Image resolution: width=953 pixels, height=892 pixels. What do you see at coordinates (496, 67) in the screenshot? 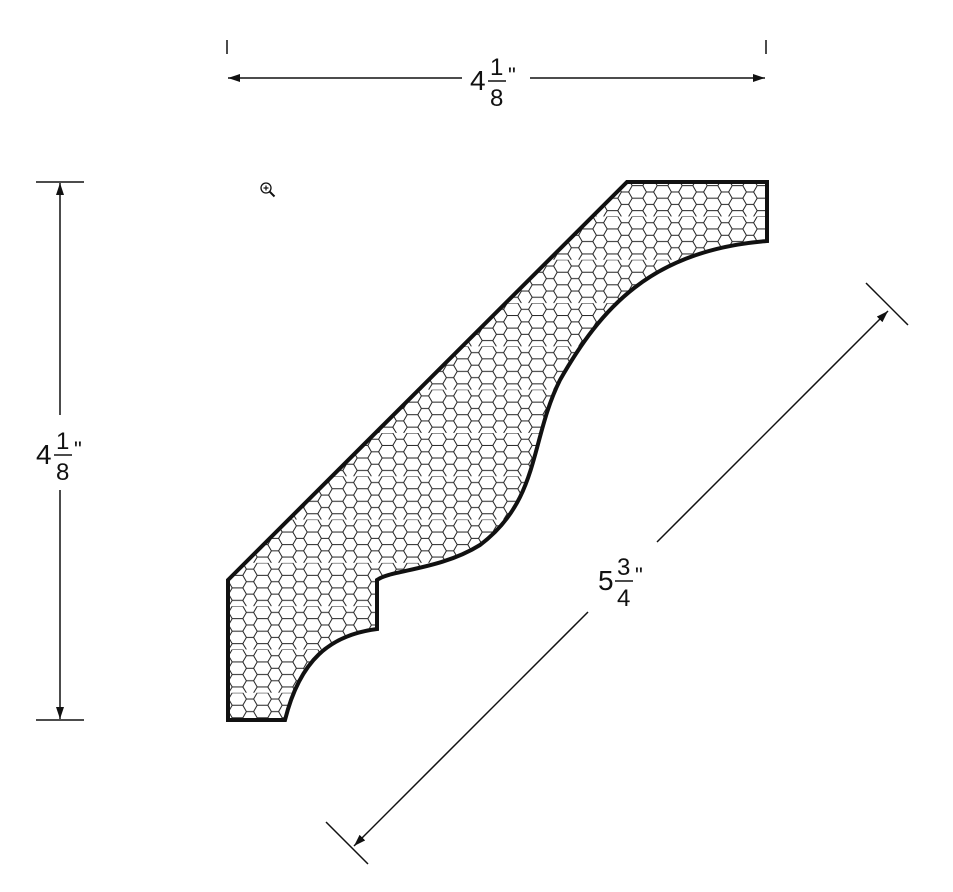
I see `width-numerator: 1` at bounding box center [496, 67].